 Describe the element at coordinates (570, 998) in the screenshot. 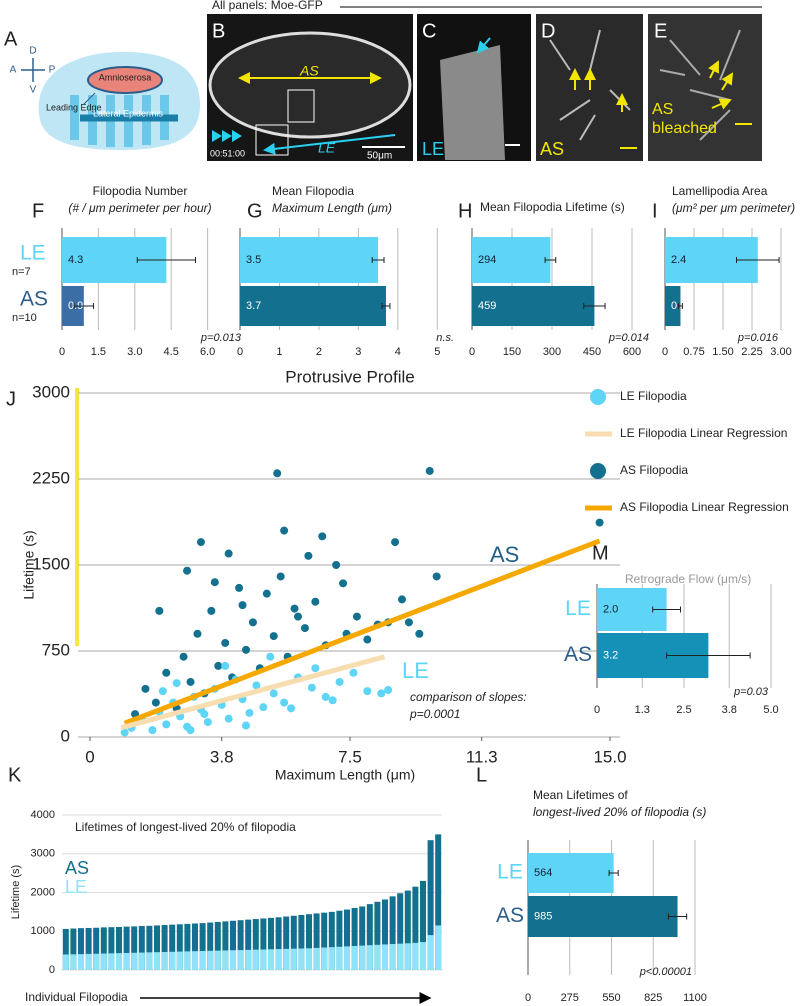

I see `x-tick-label: 275` at that location.